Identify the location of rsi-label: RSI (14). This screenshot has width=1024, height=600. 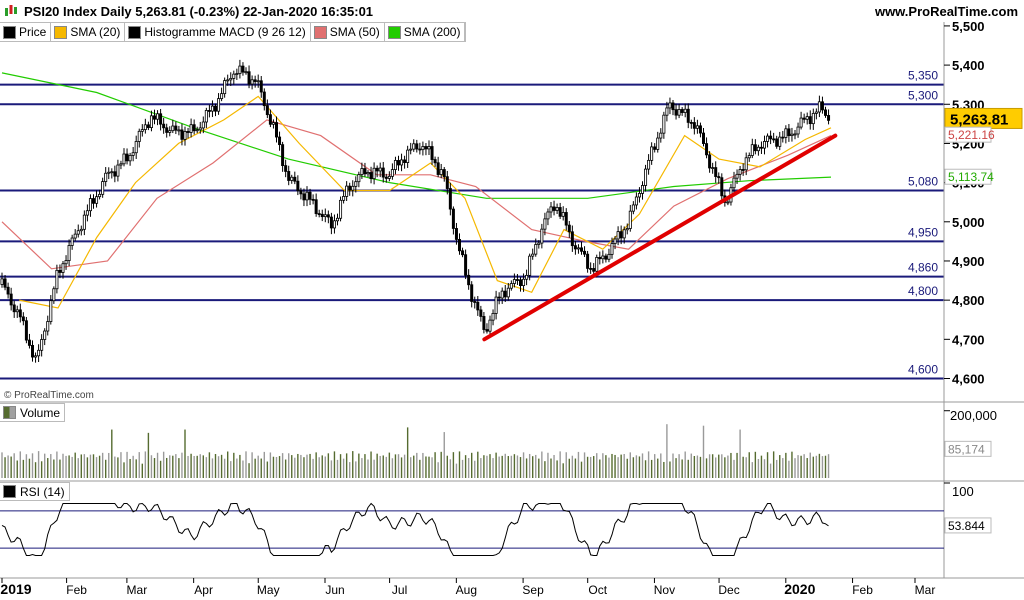
(35, 491).